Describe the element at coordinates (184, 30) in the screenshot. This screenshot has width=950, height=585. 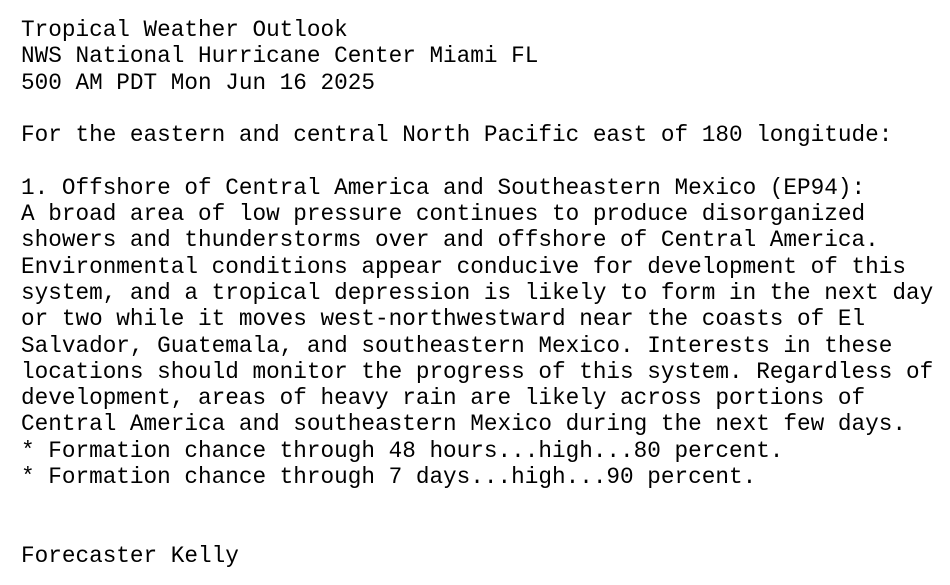
I see `product-title: Tropical Weather Outlook` at that location.